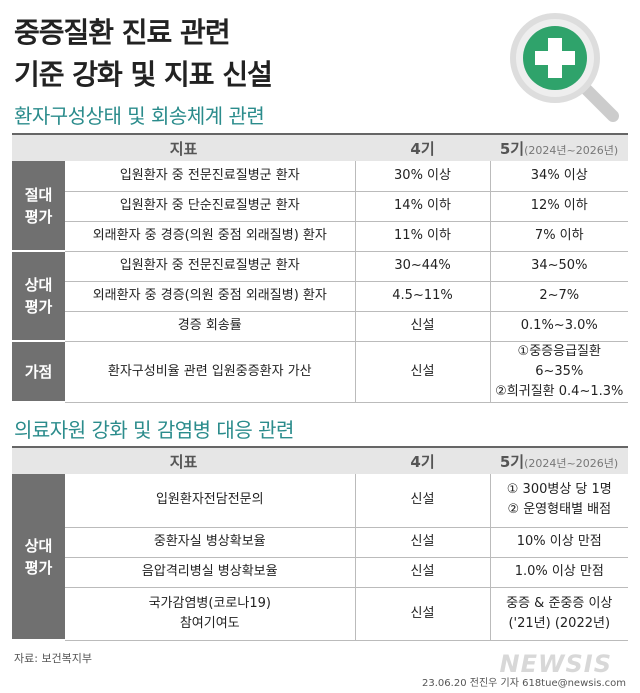  What do you see at coordinates (559, 206) in the screenshot?
I see `gen5-cell: 12% 이하` at bounding box center [559, 206].